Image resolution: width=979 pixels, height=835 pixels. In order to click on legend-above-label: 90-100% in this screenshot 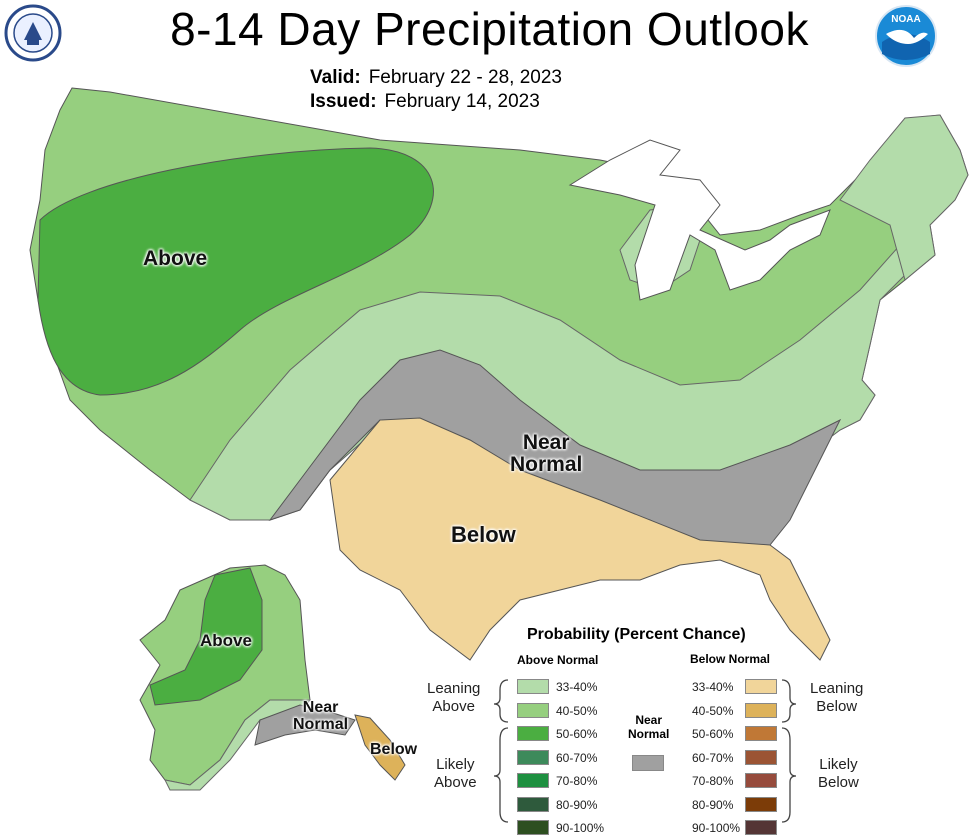, I will do `click(580, 828)`.